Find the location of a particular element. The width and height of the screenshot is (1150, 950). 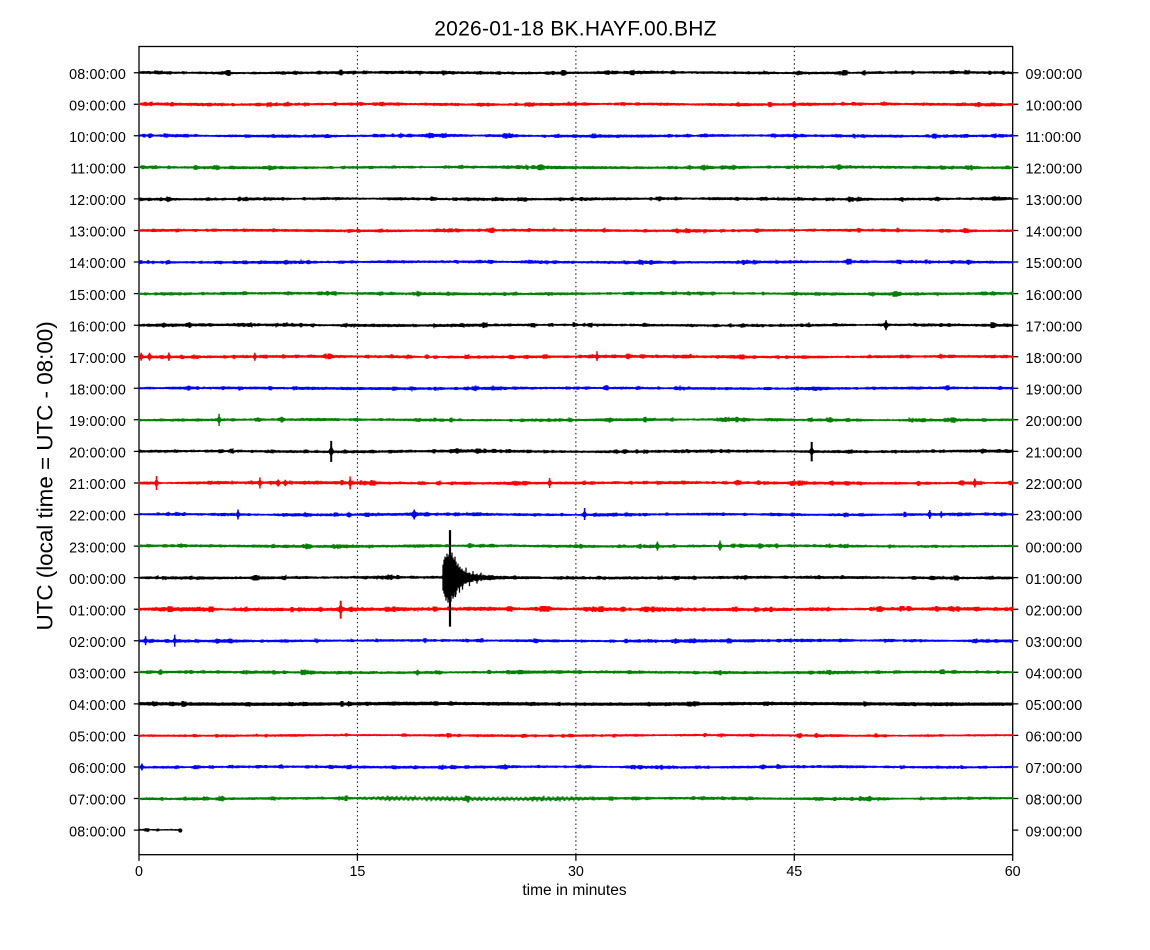

svg-text: UTC (local time = UTC - 08:00) is located at coordinates (45, 475).